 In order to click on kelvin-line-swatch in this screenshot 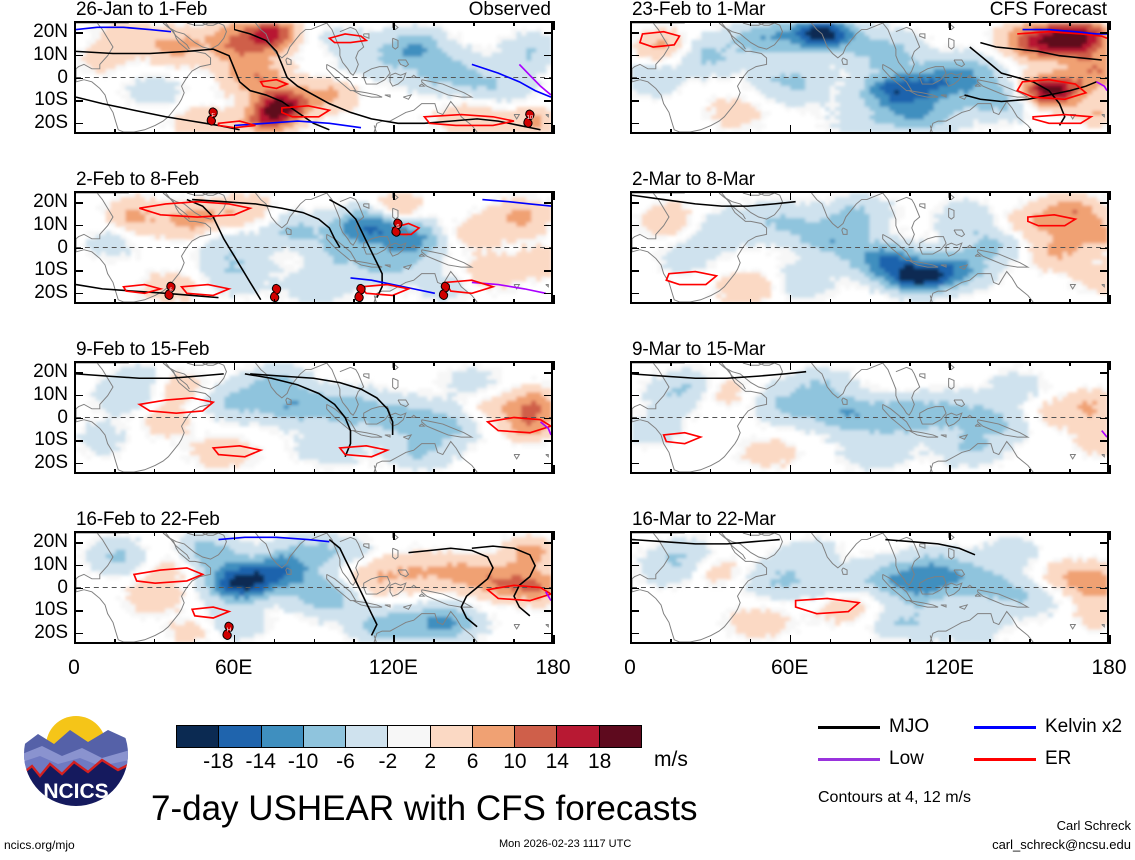, I will do `click(1005, 727)`.